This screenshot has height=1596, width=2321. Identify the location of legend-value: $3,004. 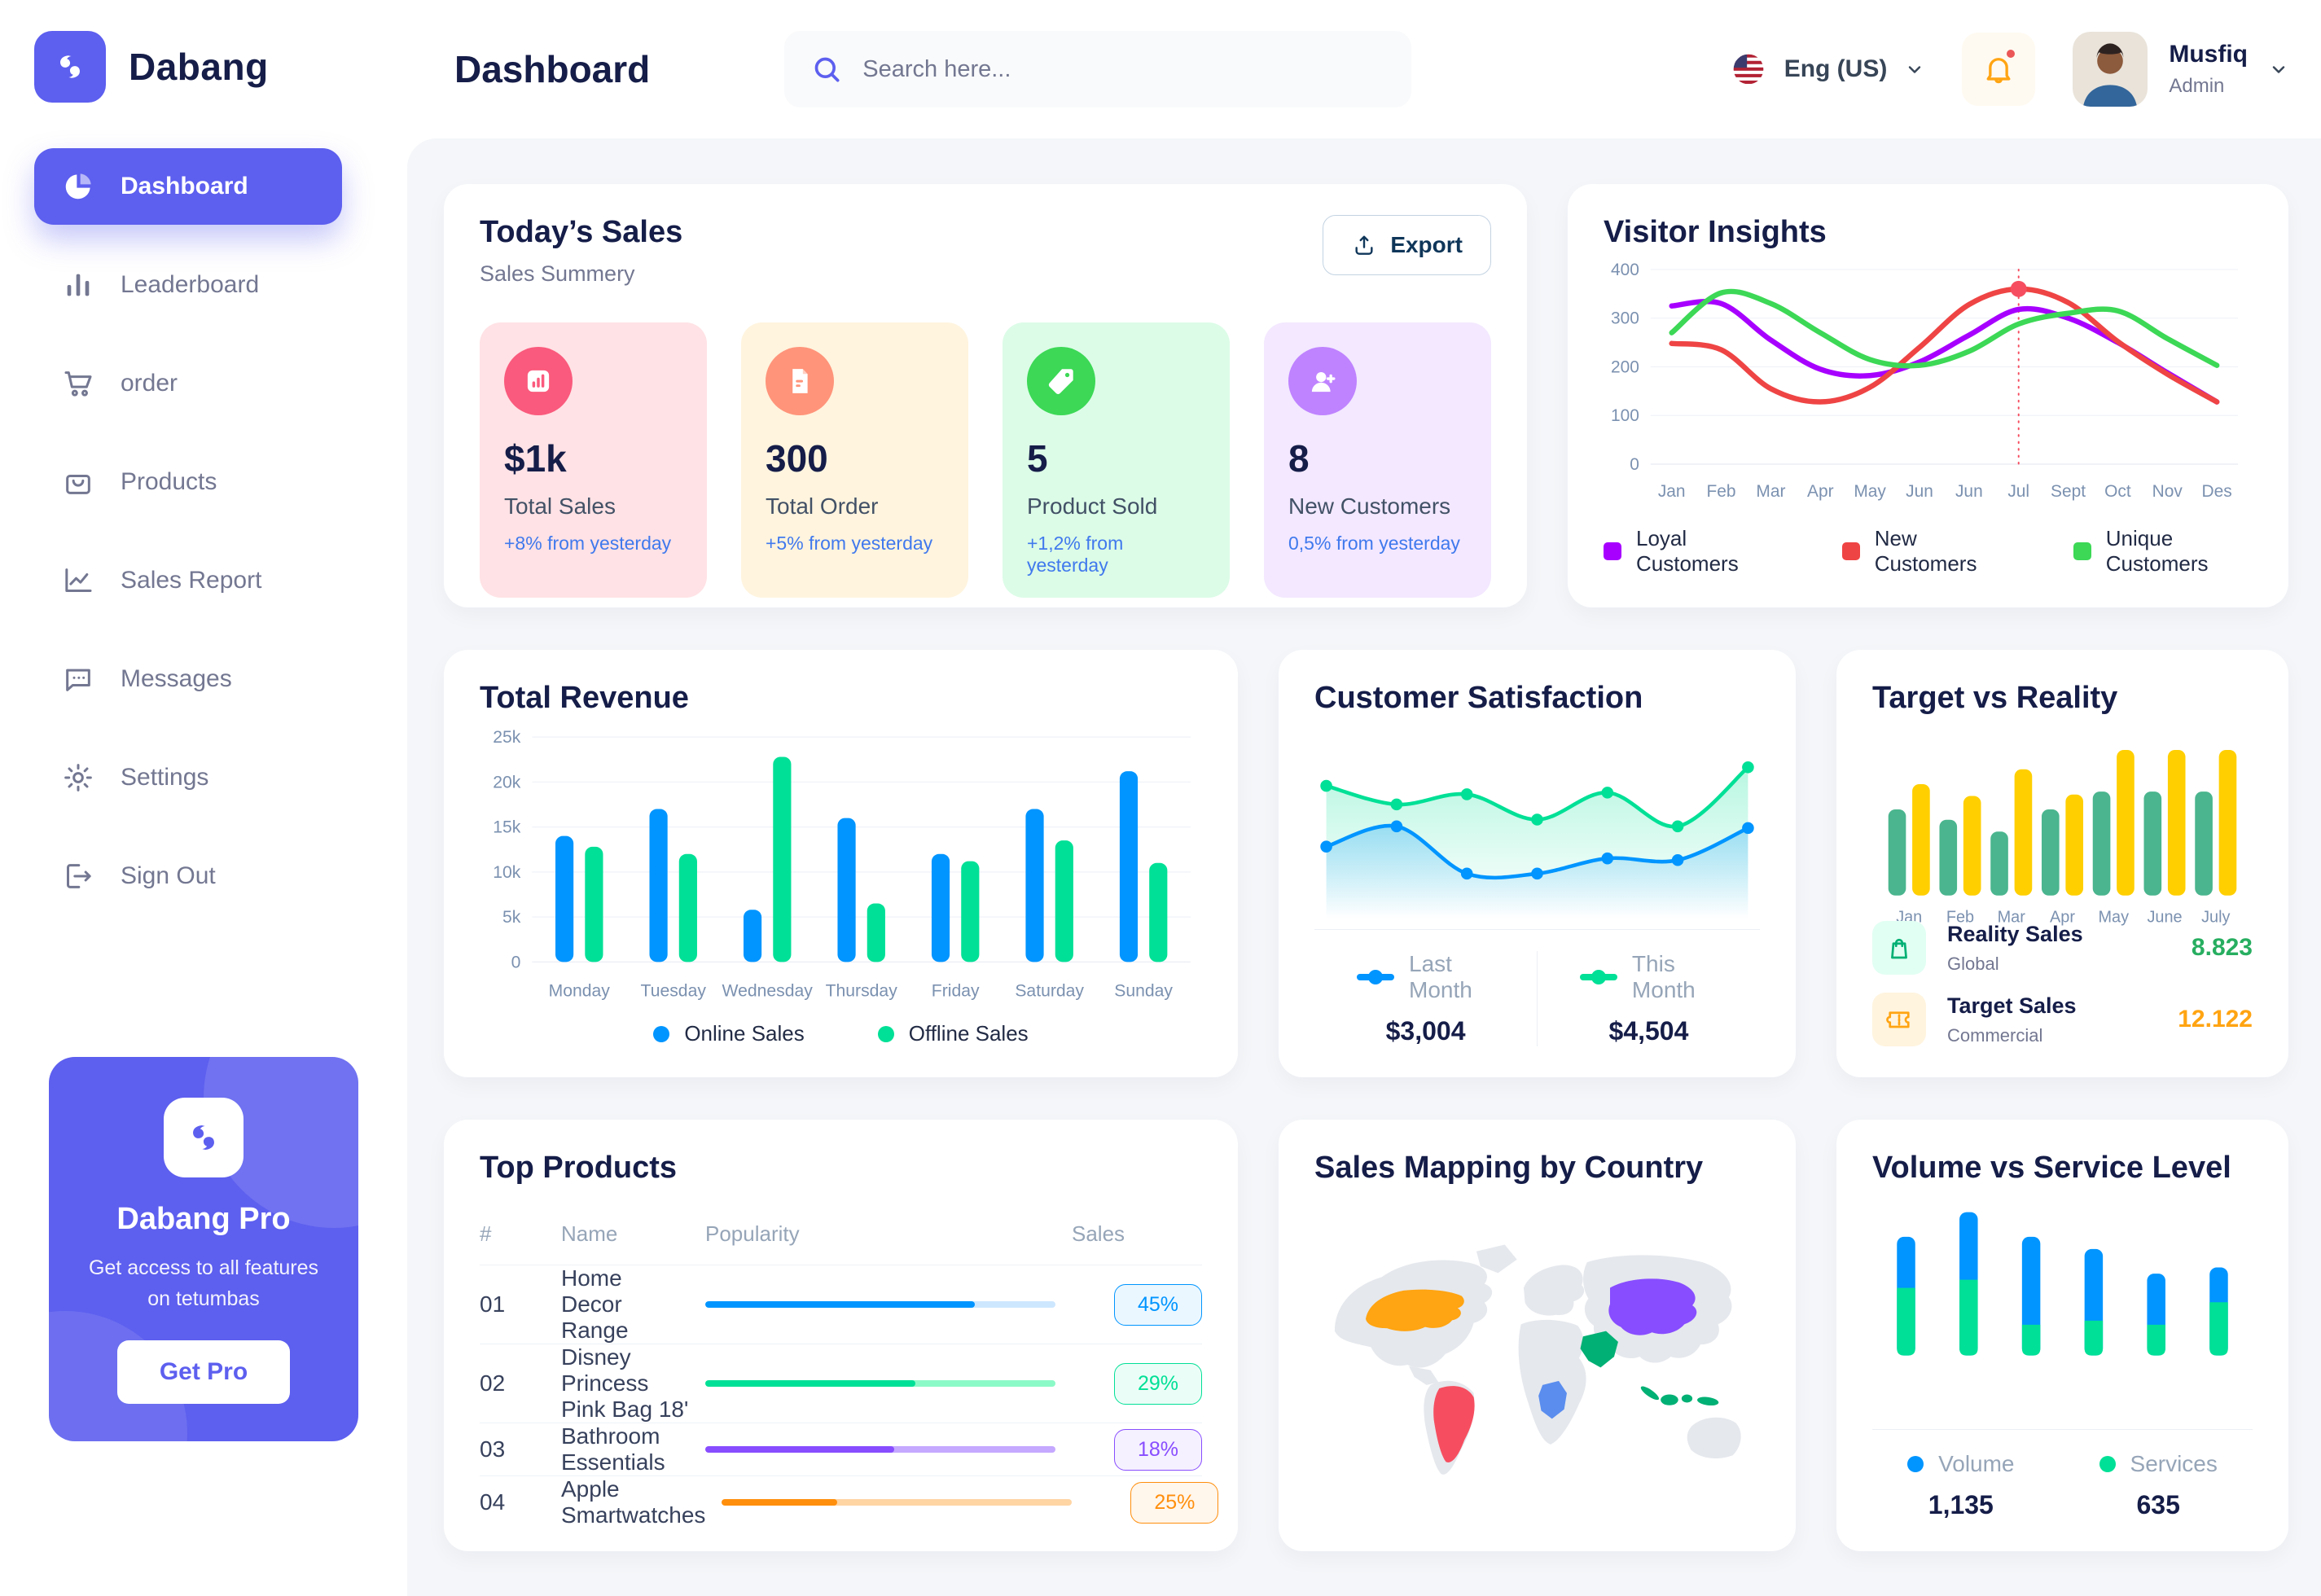
(1425, 1031).